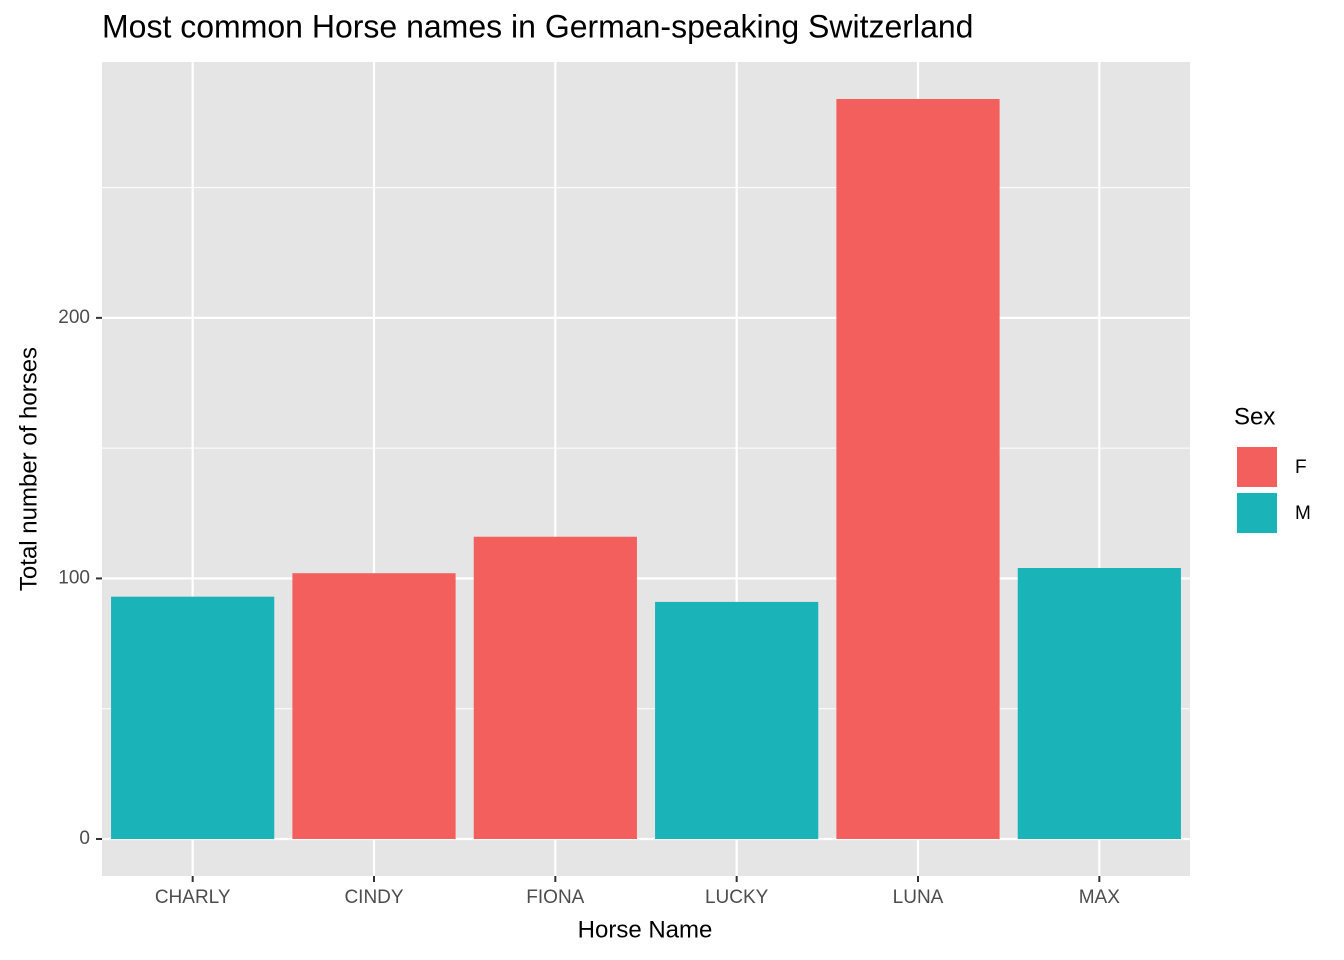  Describe the element at coordinates (74, 577) in the screenshot. I see `y-tick-label: 100` at that location.